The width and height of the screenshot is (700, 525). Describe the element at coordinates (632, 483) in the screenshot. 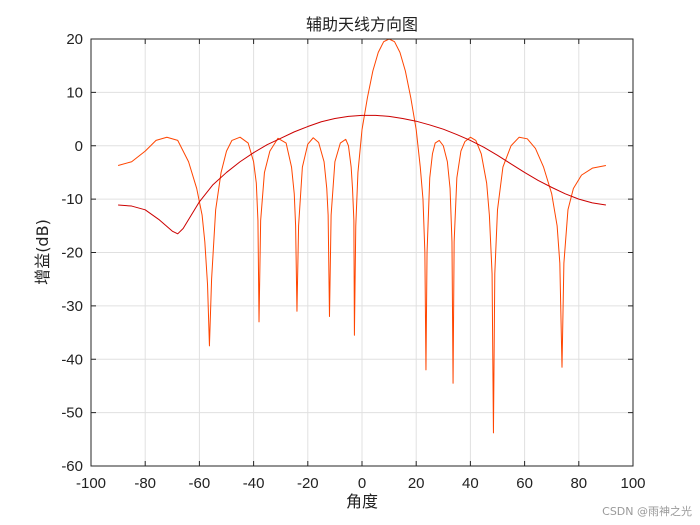

I see `x-tick-label: 100` at that location.